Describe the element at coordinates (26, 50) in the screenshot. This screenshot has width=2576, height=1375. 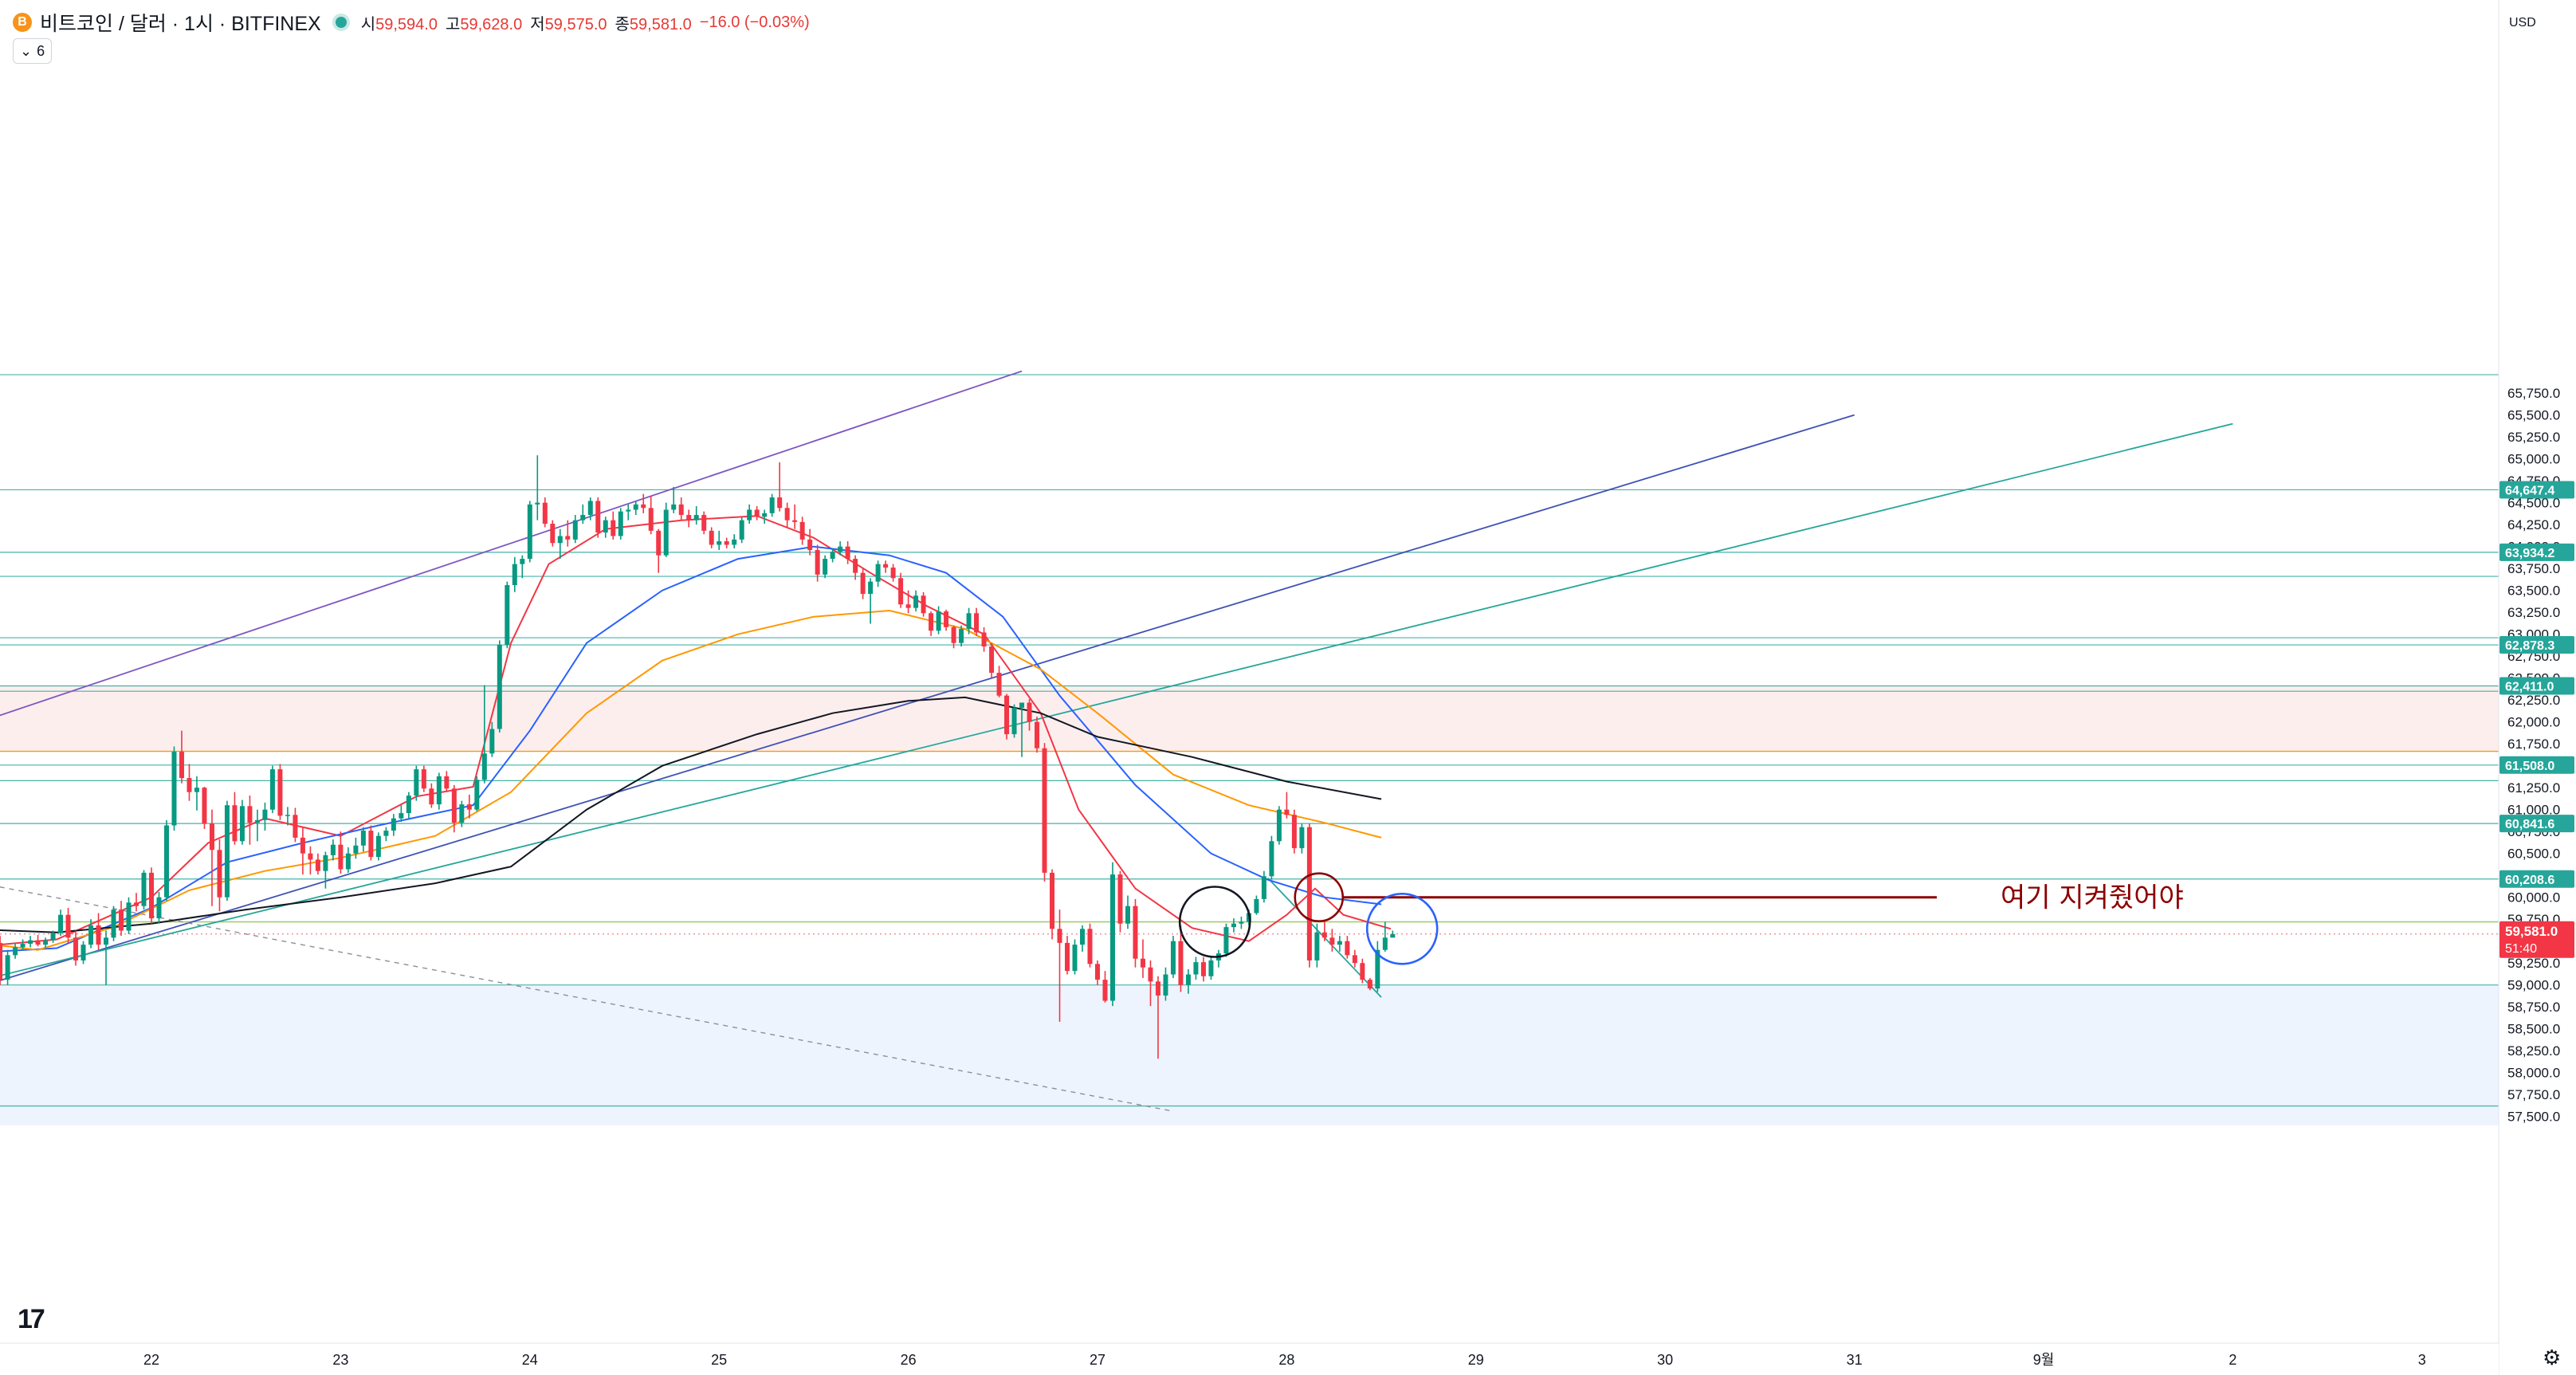
I see `chevron-down-icon: ⌄` at that location.